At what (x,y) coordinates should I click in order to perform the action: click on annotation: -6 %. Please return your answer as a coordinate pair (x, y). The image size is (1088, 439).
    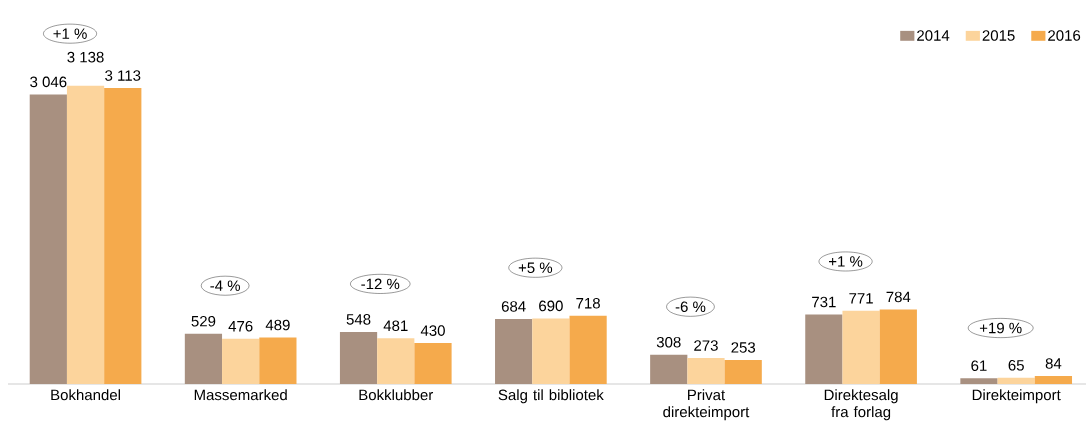
    Looking at the image, I should click on (690, 307).